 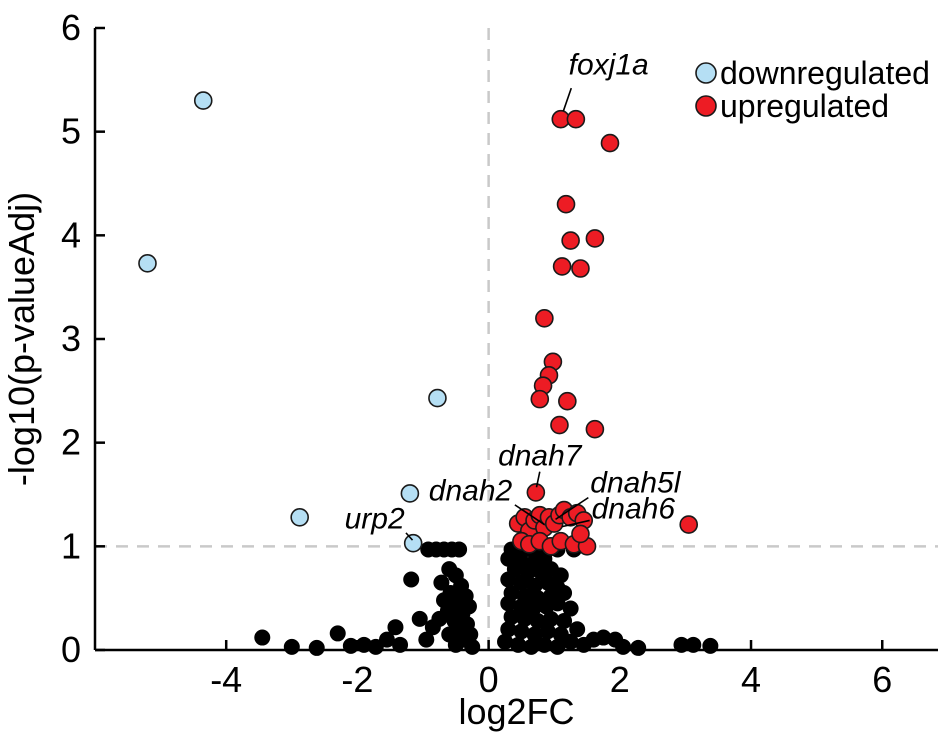 I want to click on x-tick-label: 2, so click(x=620, y=679).